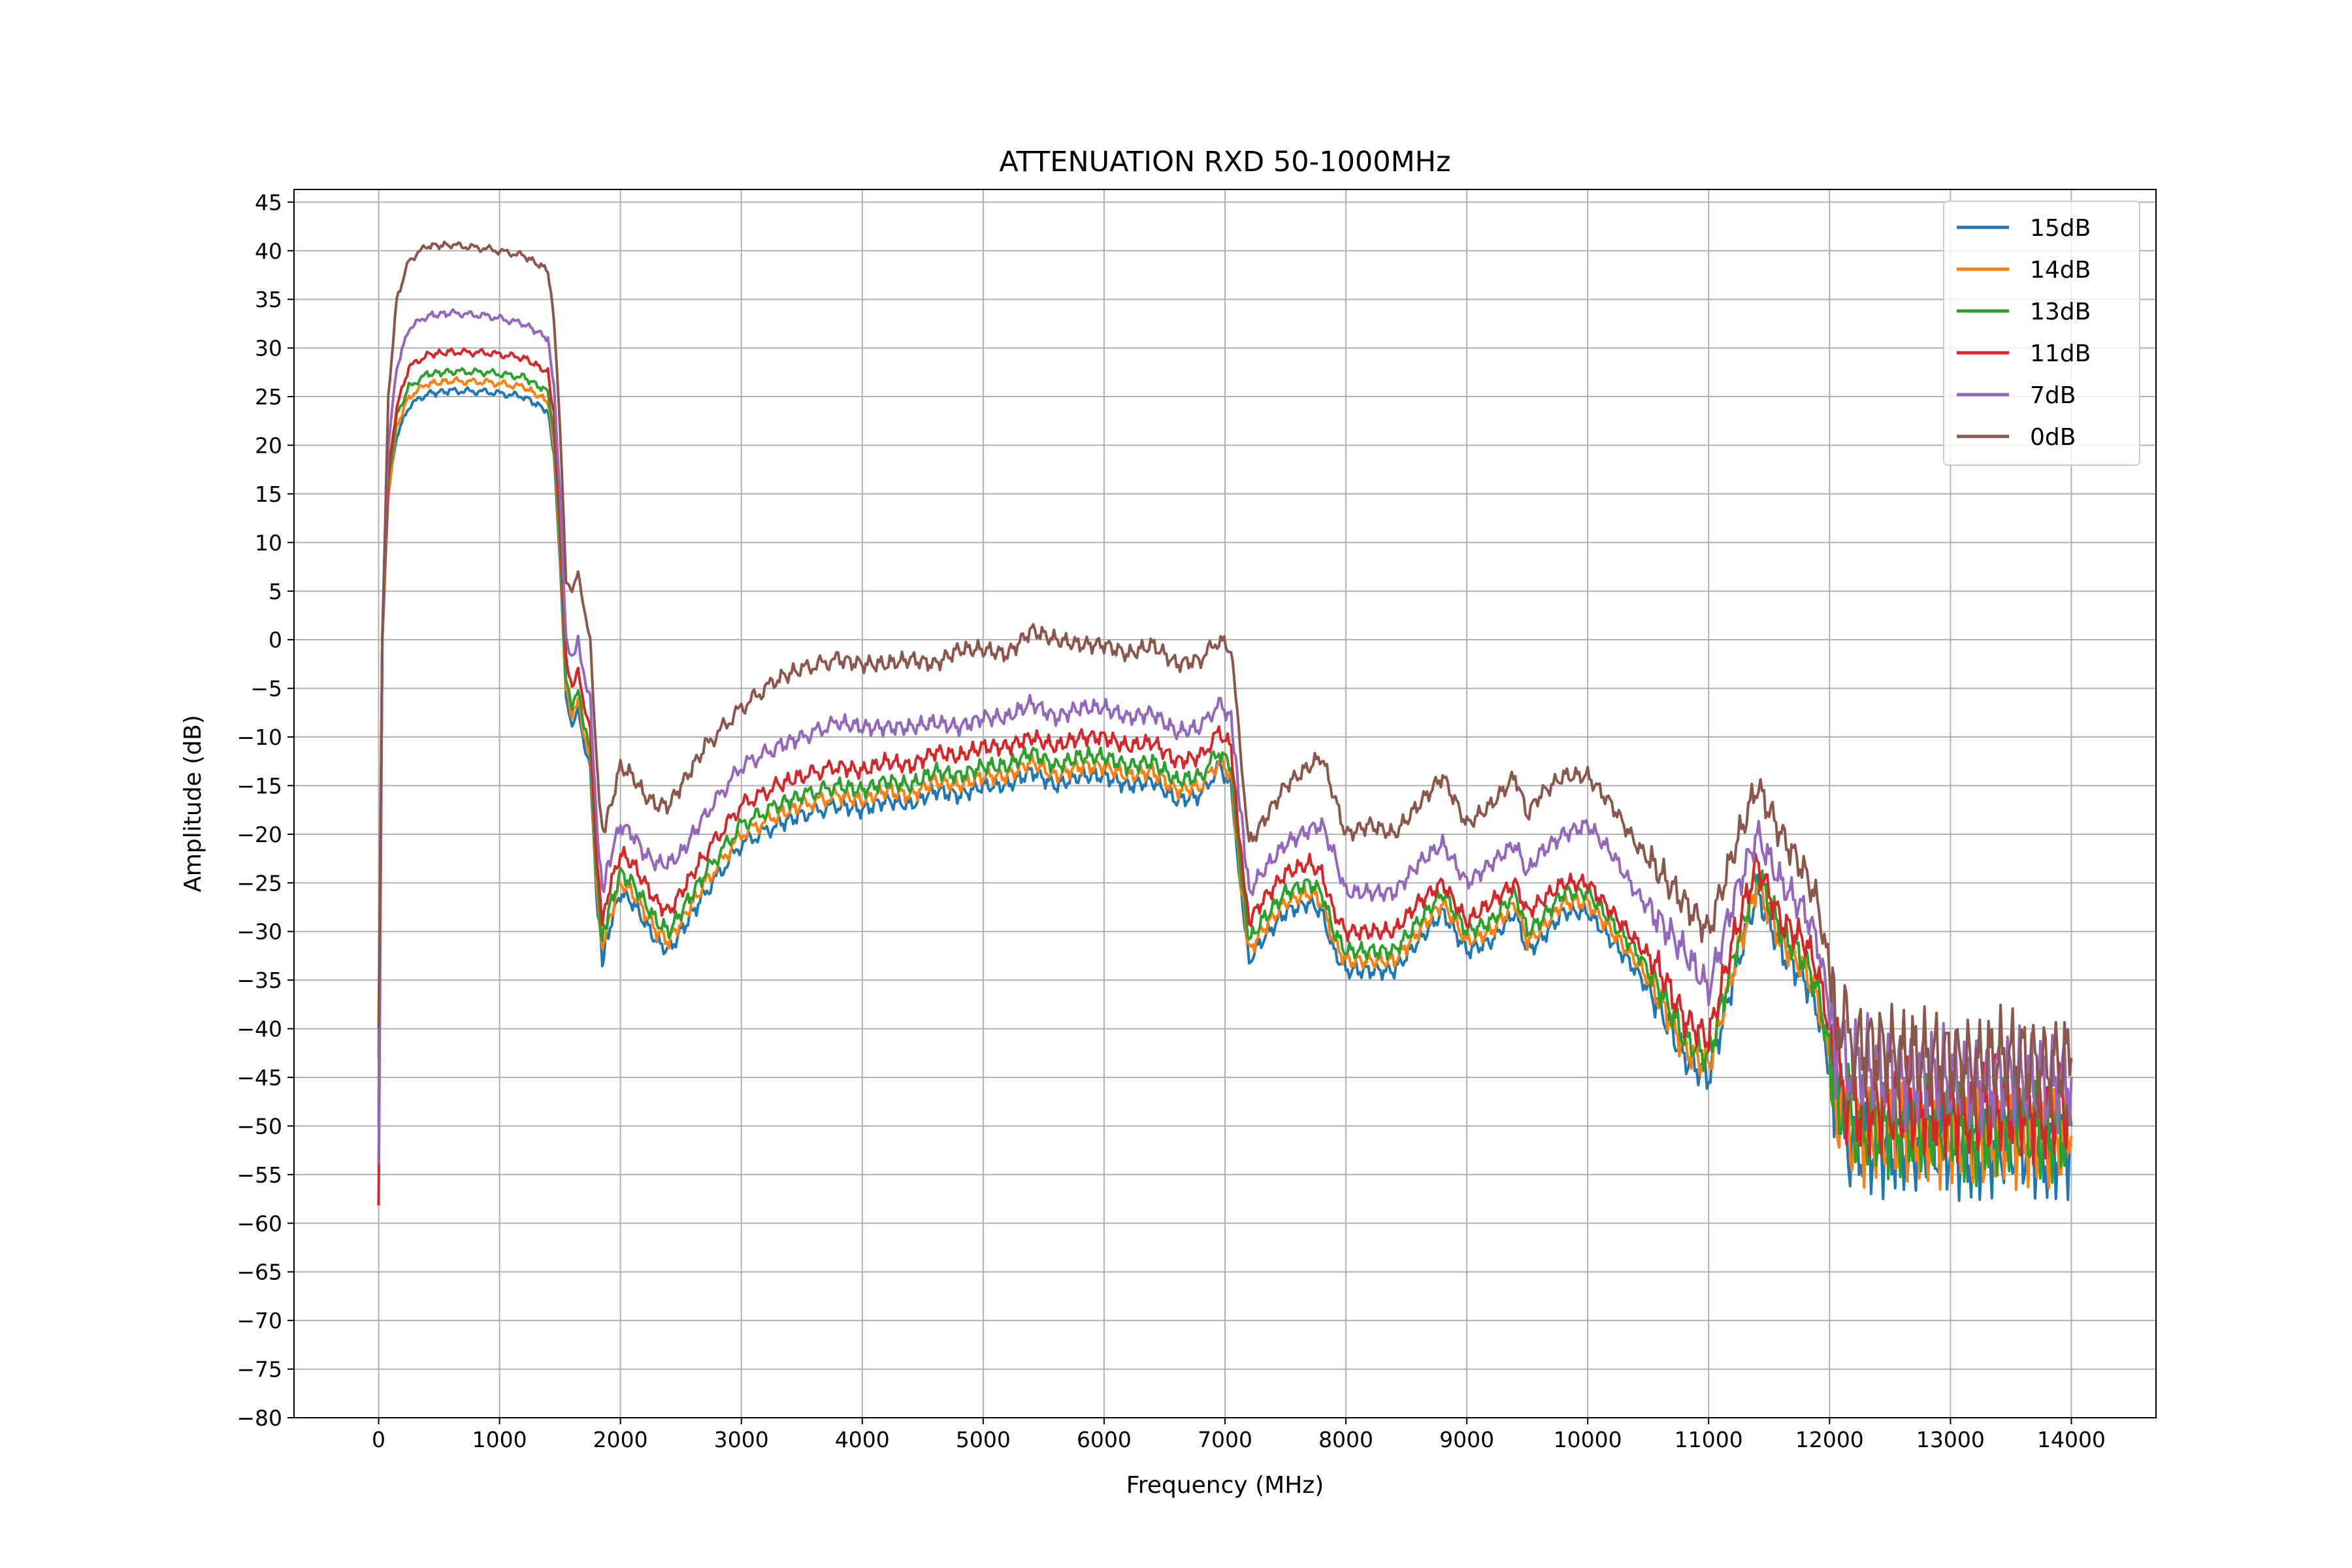 This screenshot has height=1568, width=2352. I want to click on y-tick-label: −15, so click(259, 785).